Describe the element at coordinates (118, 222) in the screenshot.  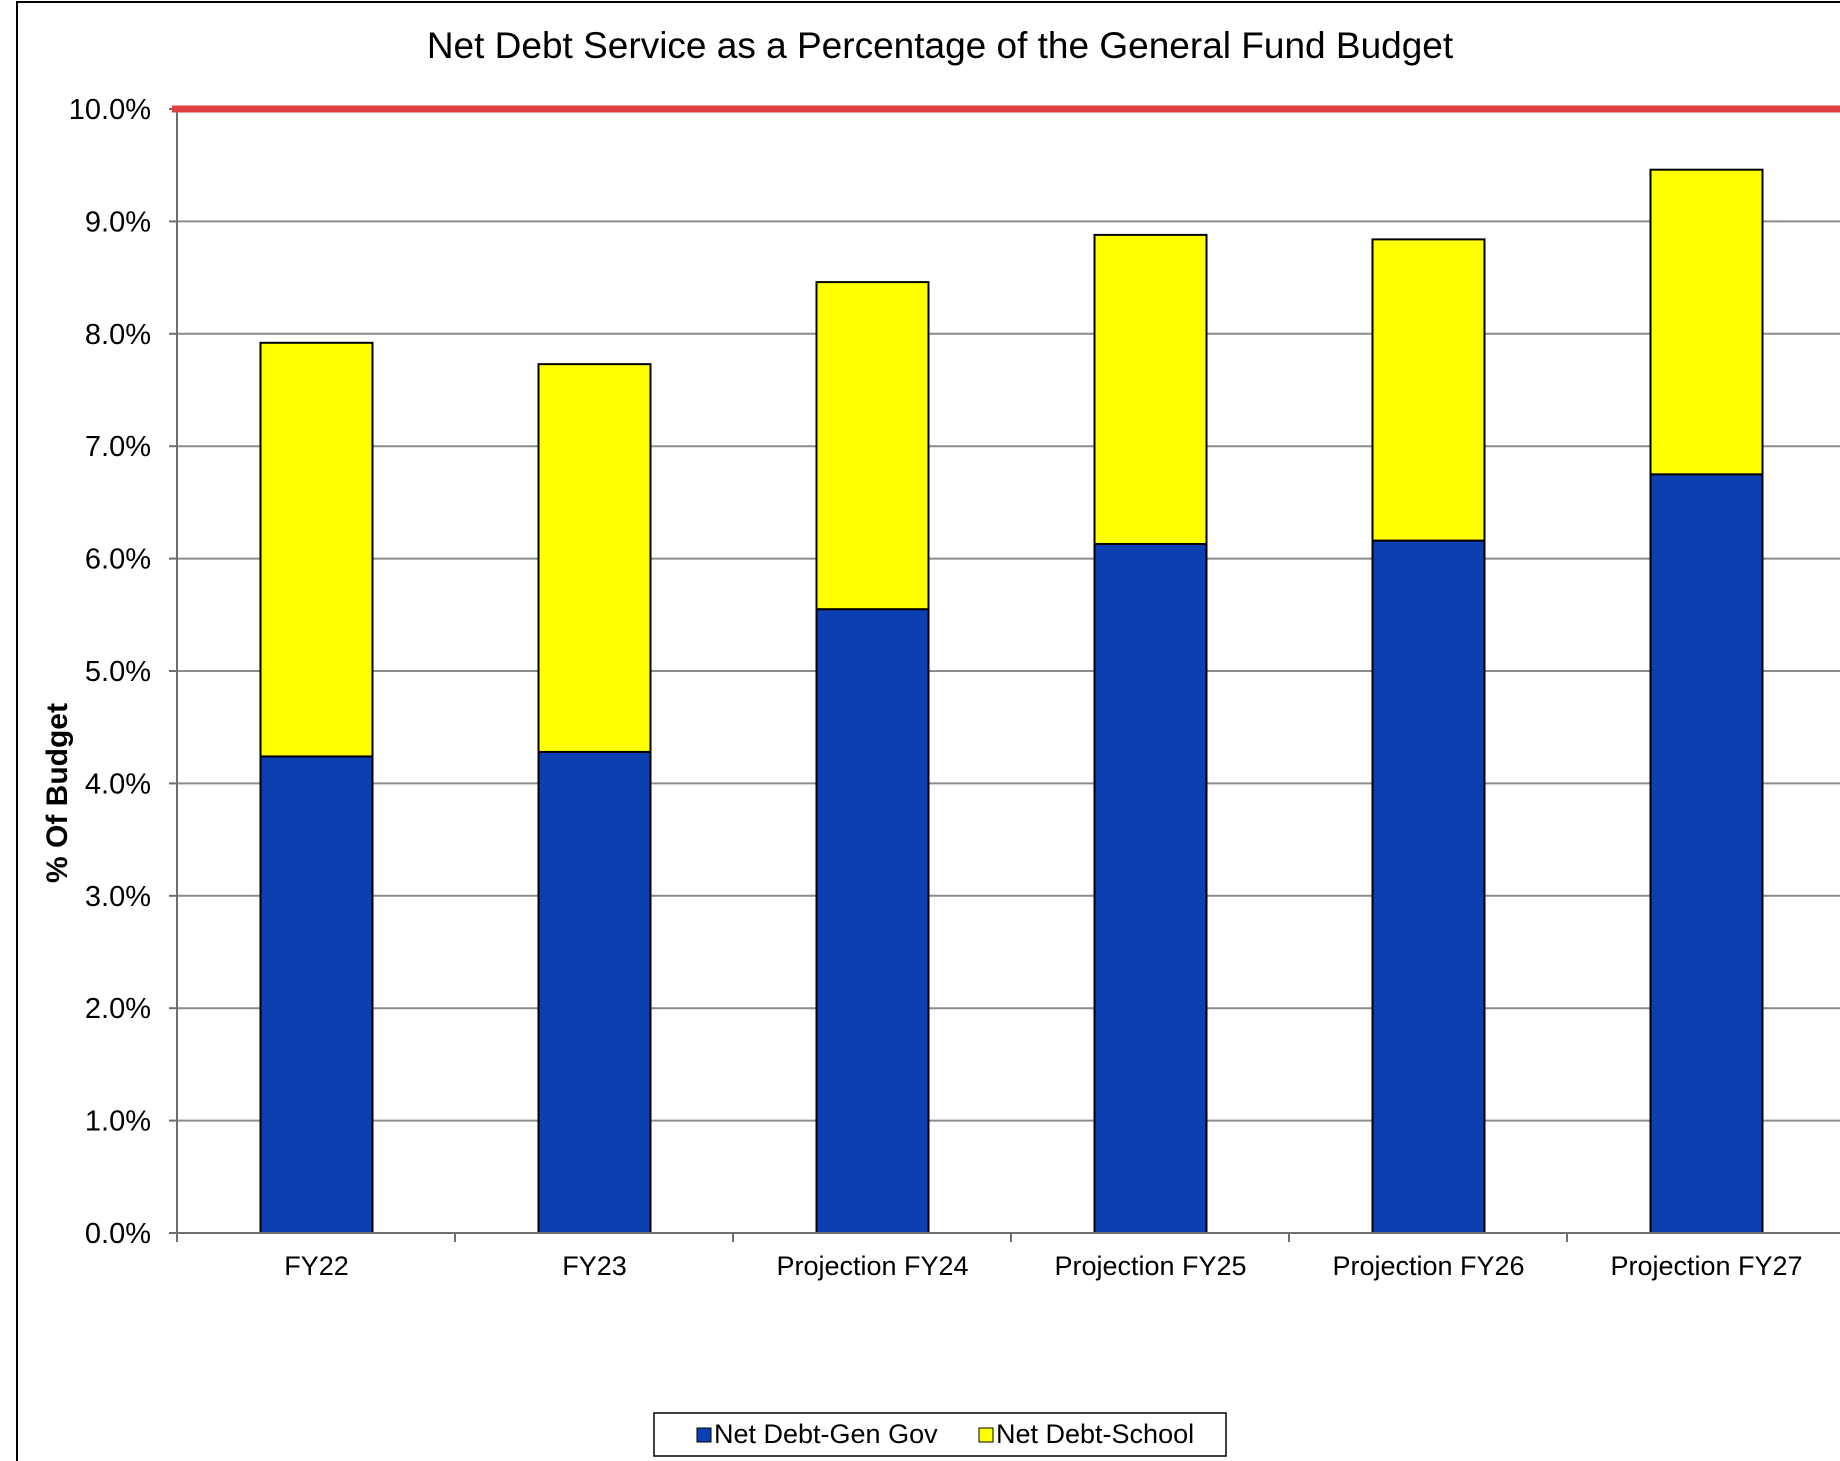
I see `y-tick-label: 9.0%` at that location.